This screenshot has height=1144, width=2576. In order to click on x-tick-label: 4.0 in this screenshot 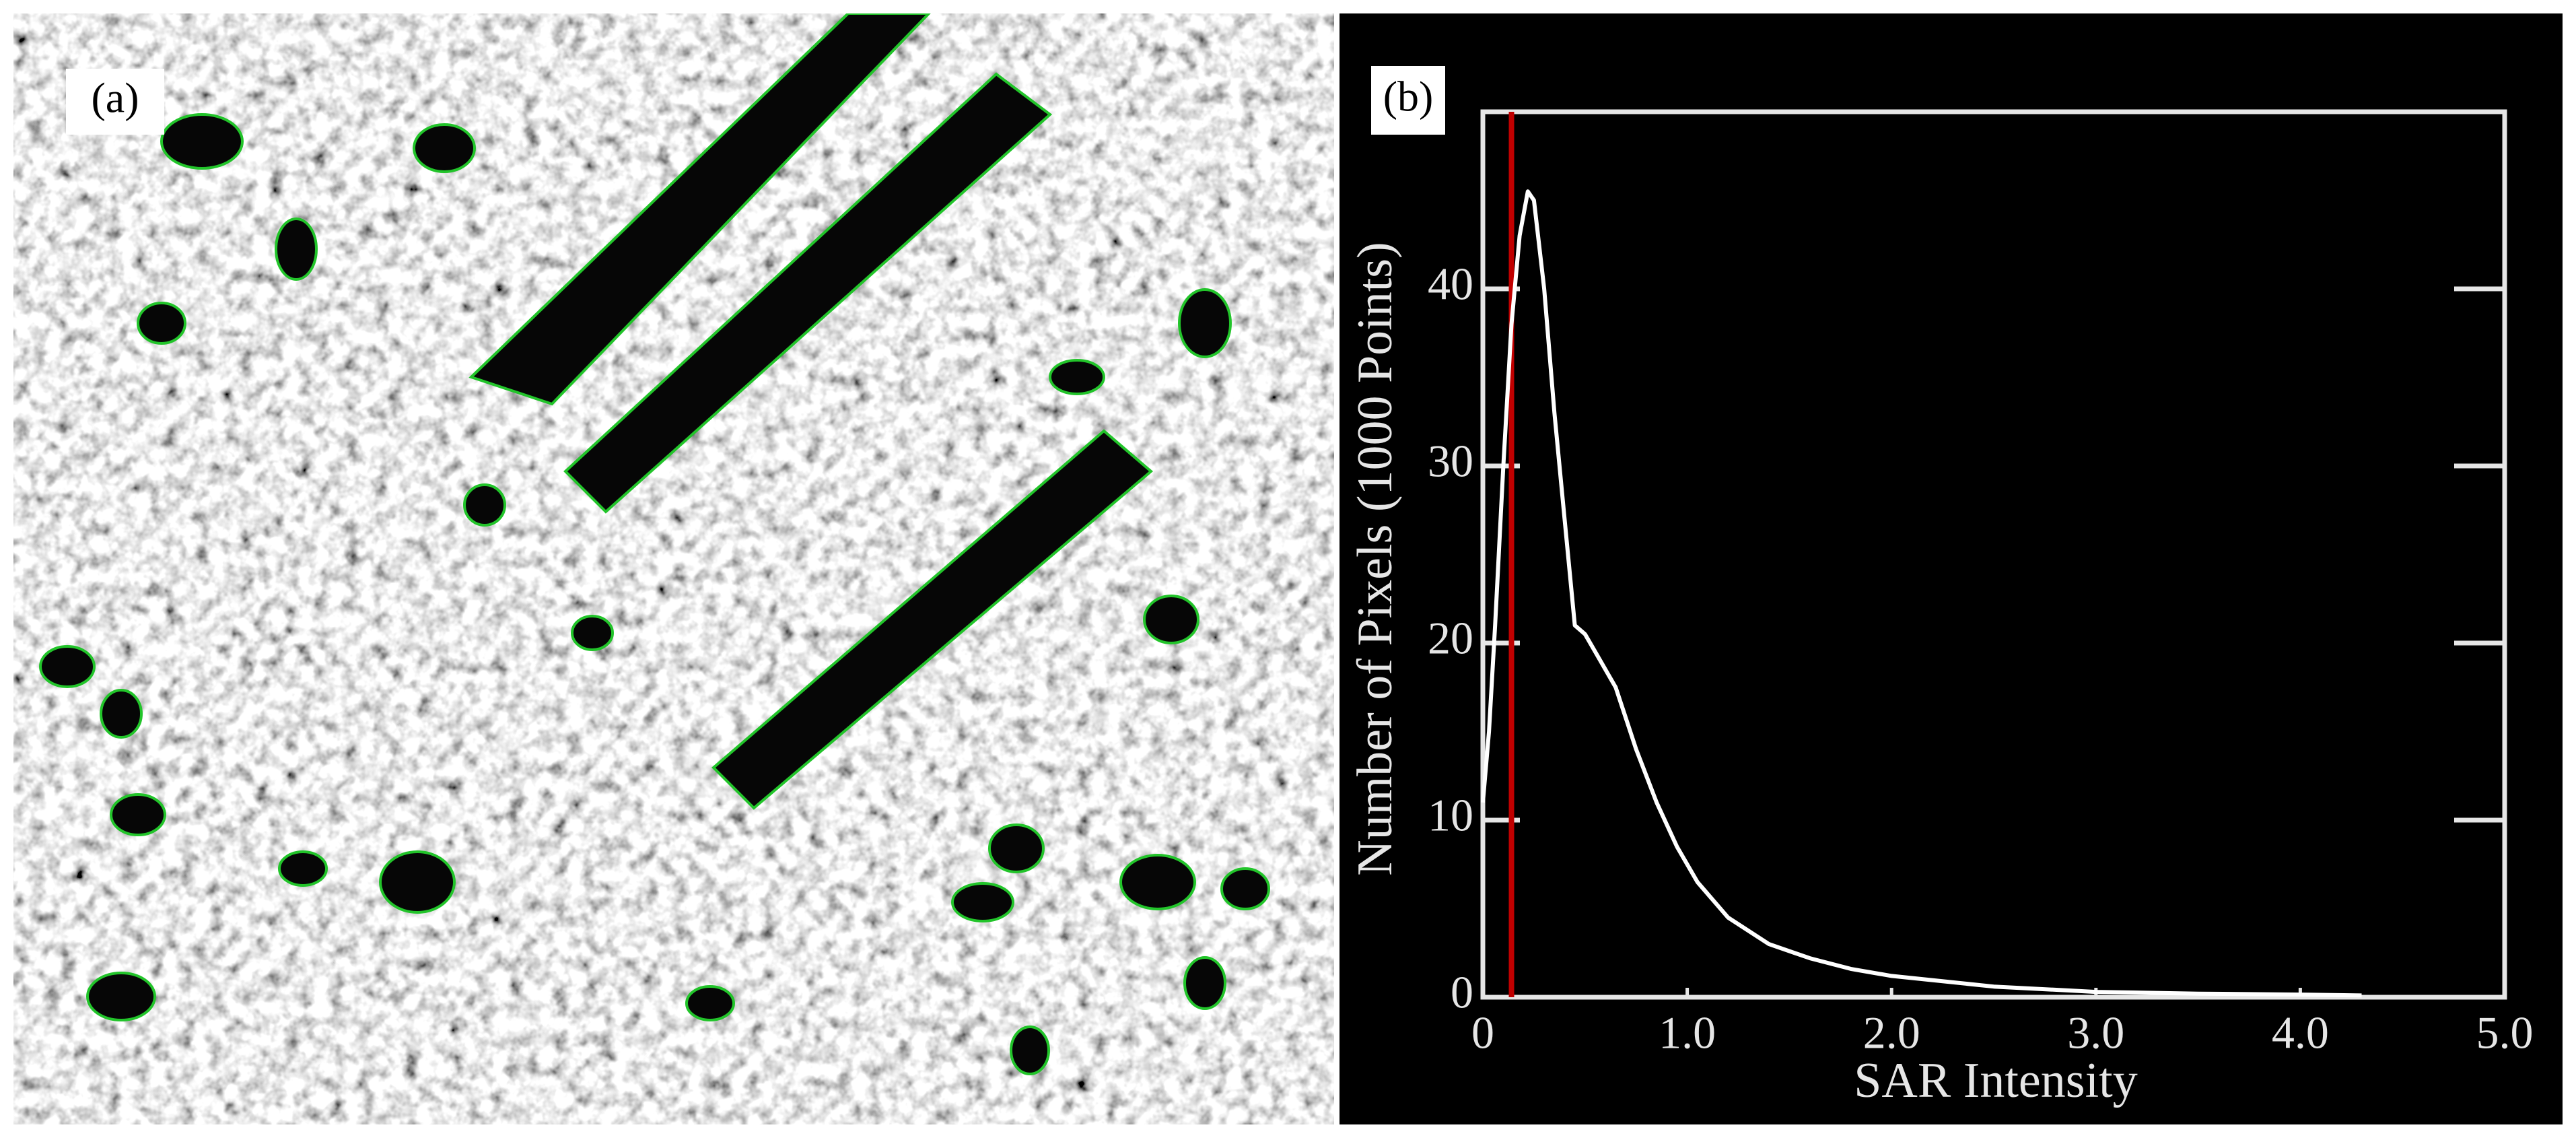, I will do `click(2300, 1033)`.